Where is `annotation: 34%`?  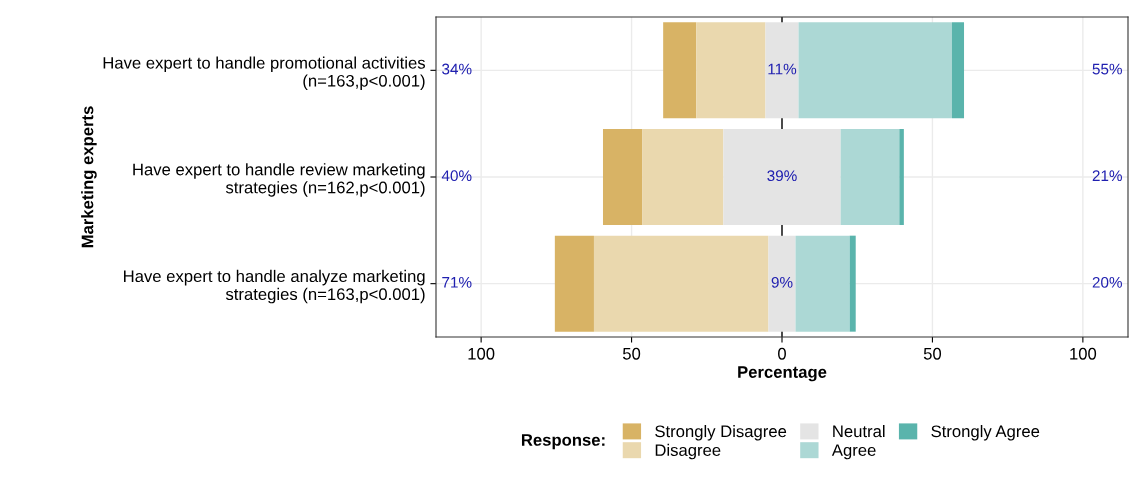 annotation: 34% is located at coordinates (457, 69).